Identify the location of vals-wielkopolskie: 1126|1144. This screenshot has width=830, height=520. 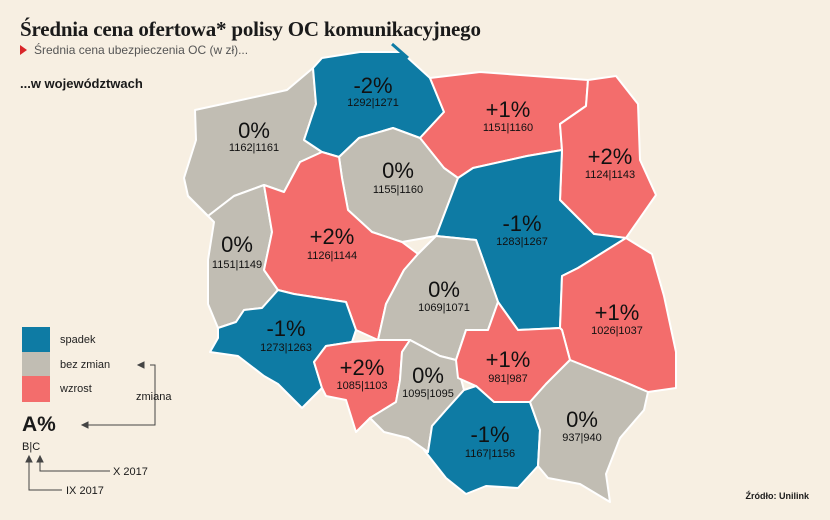
(332, 256).